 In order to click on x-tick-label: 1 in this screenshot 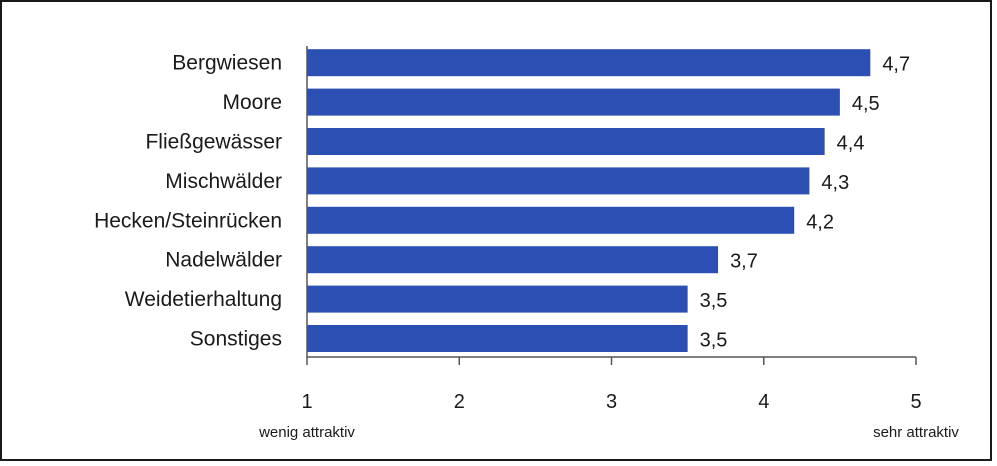, I will do `click(306, 402)`.